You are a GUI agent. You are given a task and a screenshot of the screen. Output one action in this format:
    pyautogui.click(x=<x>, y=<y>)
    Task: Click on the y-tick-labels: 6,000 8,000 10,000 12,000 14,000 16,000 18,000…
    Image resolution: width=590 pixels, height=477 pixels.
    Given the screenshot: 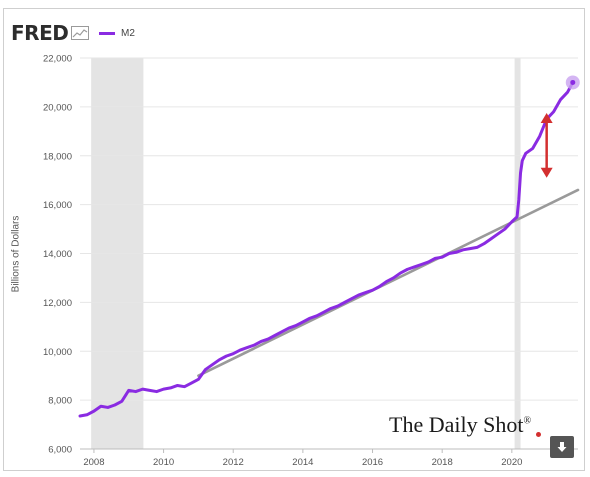 What is the action you would take?
    pyautogui.click(x=57, y=255)
    